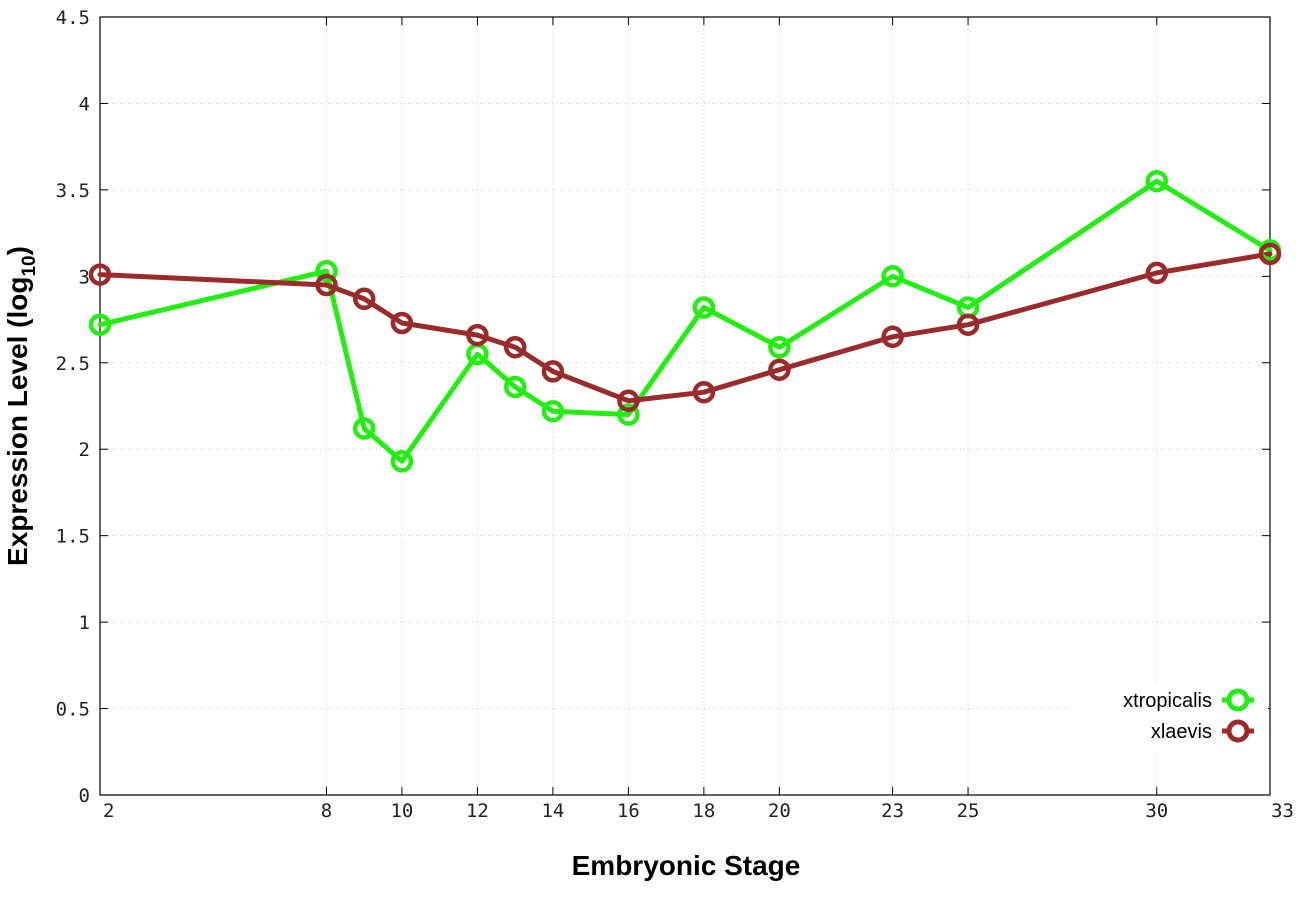 The width and height of the screenshot is (1296, 907). What do you see at coordinates (84, 623) in the screenshot?
I see `y-tick-label: 1` at bounding box center [84, 623].